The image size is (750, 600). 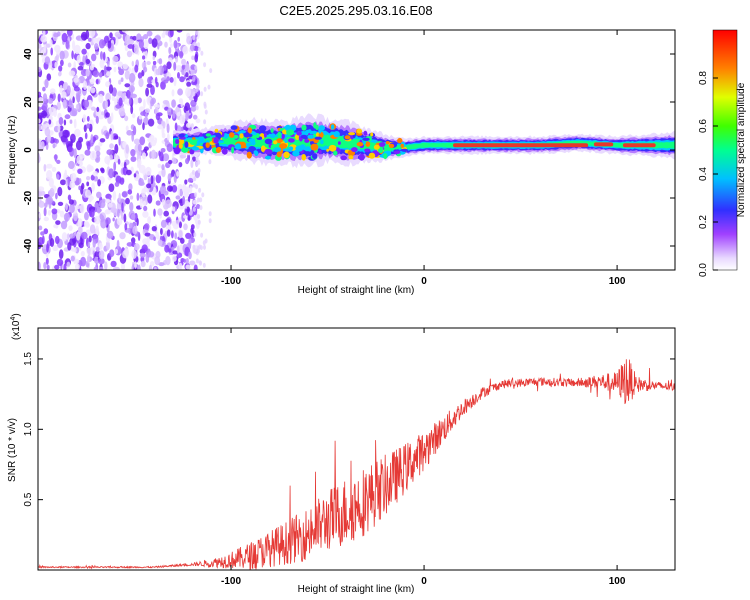 What do you see at coordinates (356, 589) in the screenshot?
I see `bottom-x-axis-label: Height of straight line (km)` at bounding box center [356, 589].